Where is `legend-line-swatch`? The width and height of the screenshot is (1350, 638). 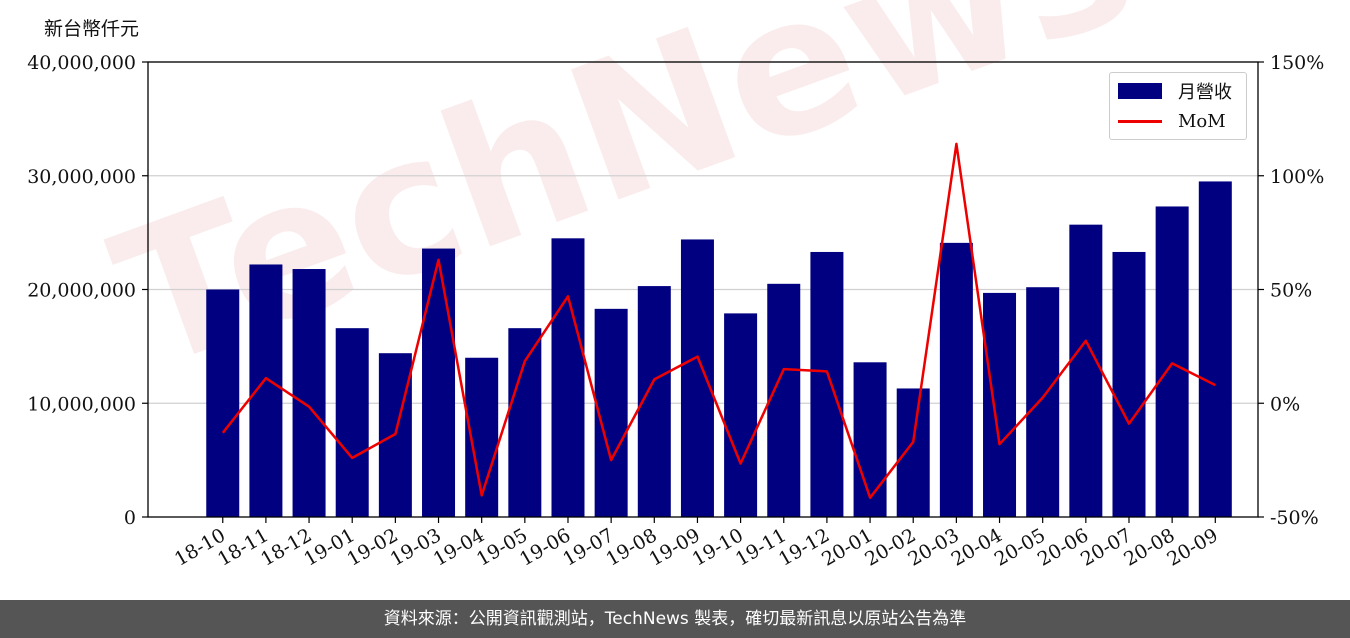
legend-line-swatch is located at coordinates (1140, 121).